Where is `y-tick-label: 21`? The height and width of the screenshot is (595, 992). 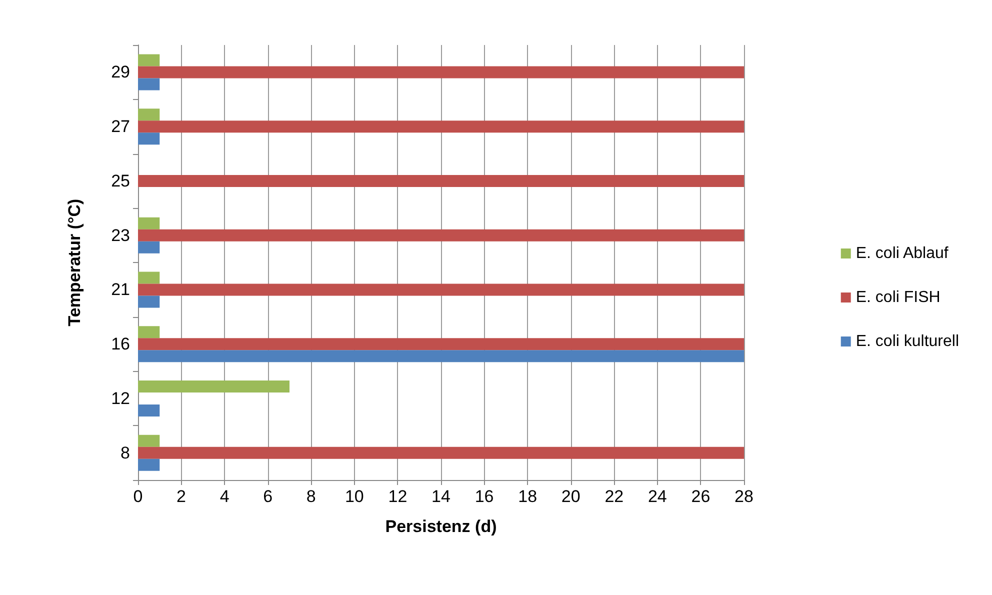 y-tick-label: 21 is located at coordinates (120, 290).